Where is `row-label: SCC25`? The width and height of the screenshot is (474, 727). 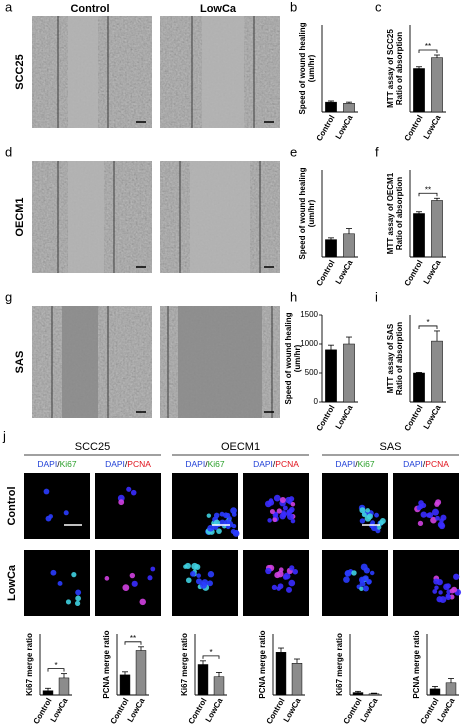 row-label: SCC25 is located at coordinates (20, 71).